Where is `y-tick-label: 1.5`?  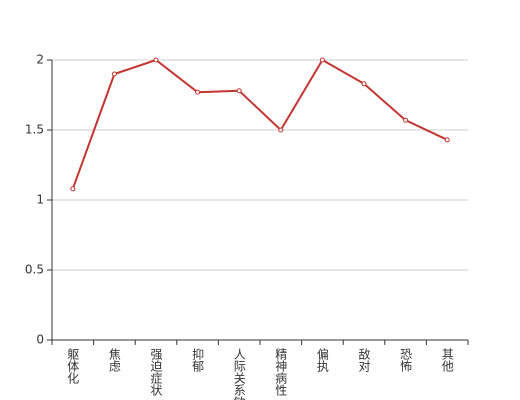 y-tick-label: 1.5 is located at coordinates (34, 130).